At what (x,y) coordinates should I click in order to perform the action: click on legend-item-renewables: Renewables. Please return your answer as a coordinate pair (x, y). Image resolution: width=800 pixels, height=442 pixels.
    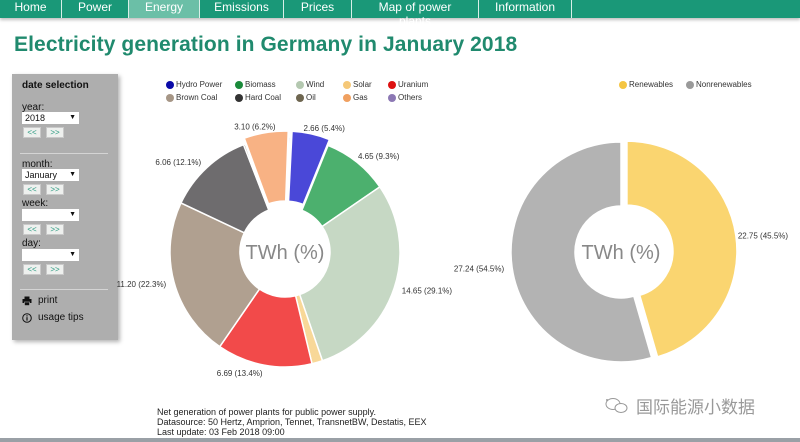
    Looking at the image, I should click on (646, 84).